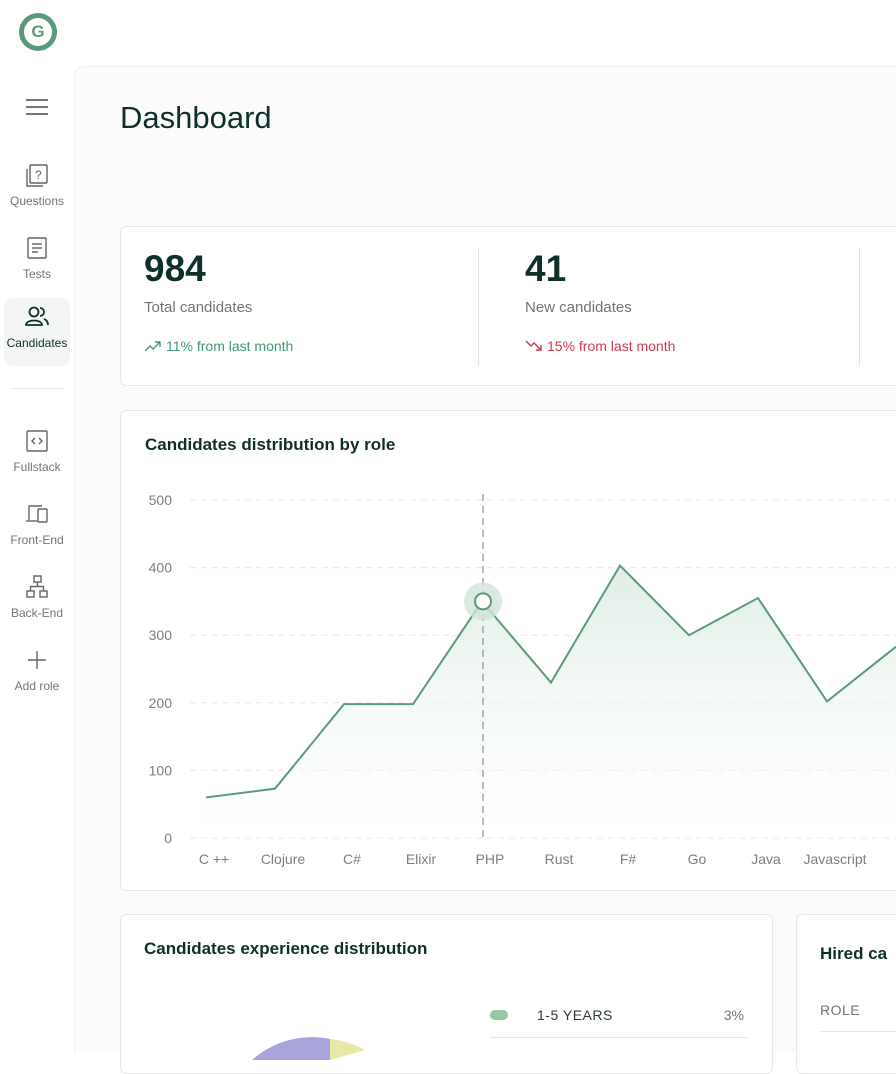 The height and width of the screenshot is (1074, 896). I want to click on column-header-role: ROLE, so click(840, 1010).